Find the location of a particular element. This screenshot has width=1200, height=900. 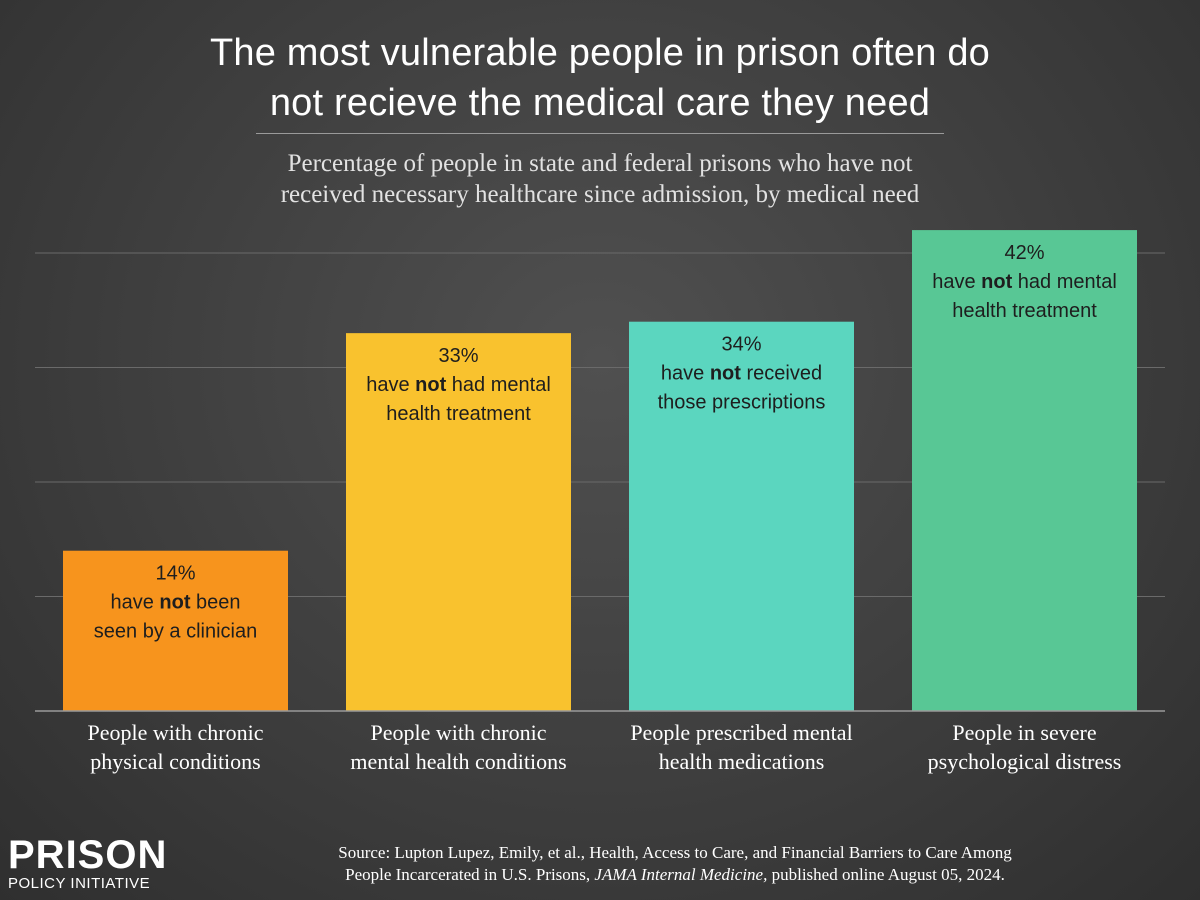

logo-wordmark: PRISON is located at coordinates (88, 855).